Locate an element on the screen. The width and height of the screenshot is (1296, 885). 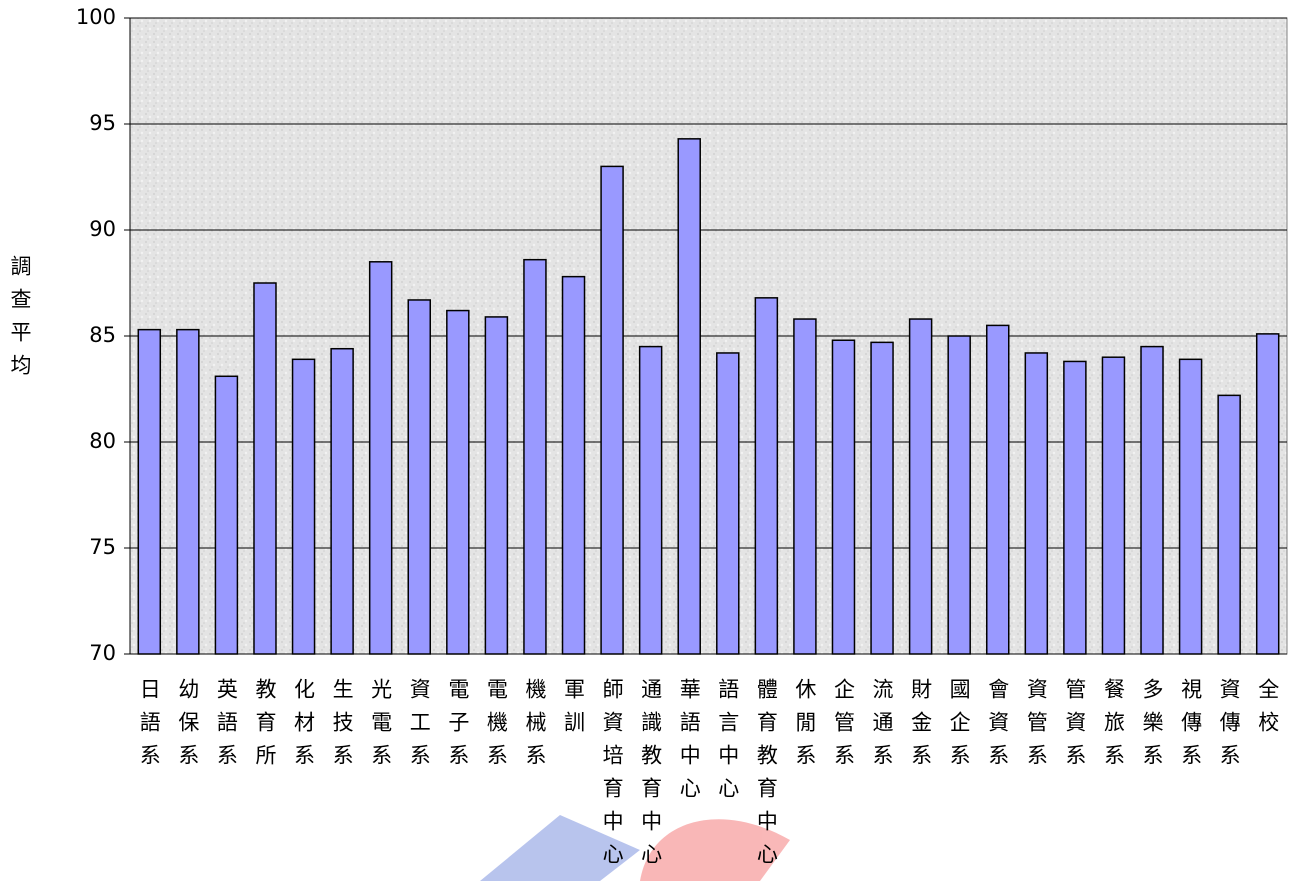
x-tick-label: 日語系 is located at coordinates (149, 727).